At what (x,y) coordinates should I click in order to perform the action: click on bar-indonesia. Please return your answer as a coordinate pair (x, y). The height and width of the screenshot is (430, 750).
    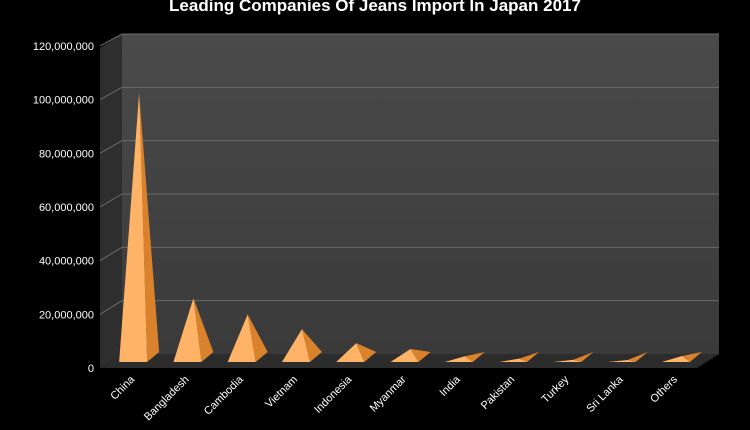
    Looking at the image, I should click on (356, 352).